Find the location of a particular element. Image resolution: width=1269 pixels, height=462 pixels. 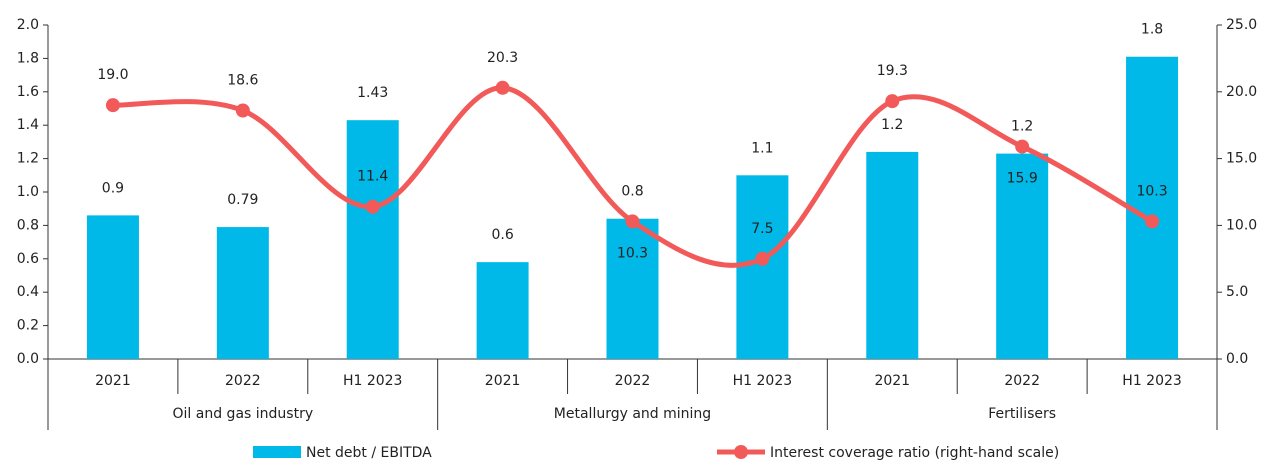

bar-label: 0.9 is located at coordinates (113, 188).